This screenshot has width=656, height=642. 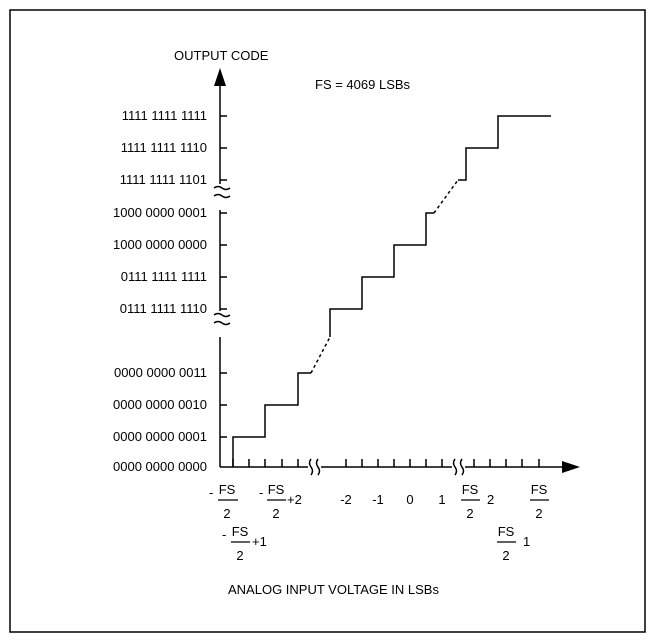 I want to click on tick-label-neg-fs-half-plus2: - FS 2 +2, so click(x=280, y=501).